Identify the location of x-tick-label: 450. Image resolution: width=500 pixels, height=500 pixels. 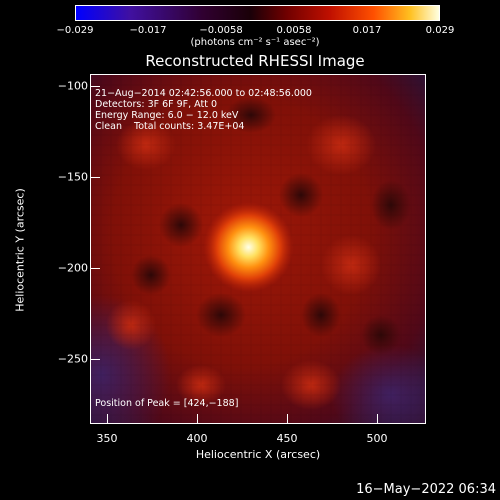
(287, 438).